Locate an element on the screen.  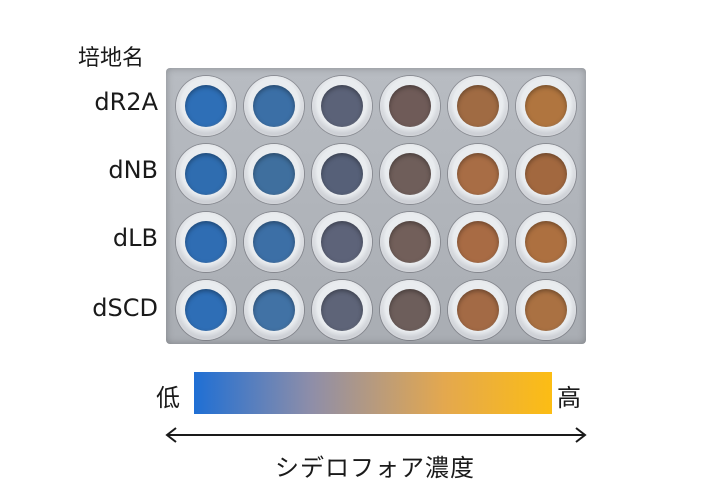
concentration-scale-bar is located at coordinates (373, 393).